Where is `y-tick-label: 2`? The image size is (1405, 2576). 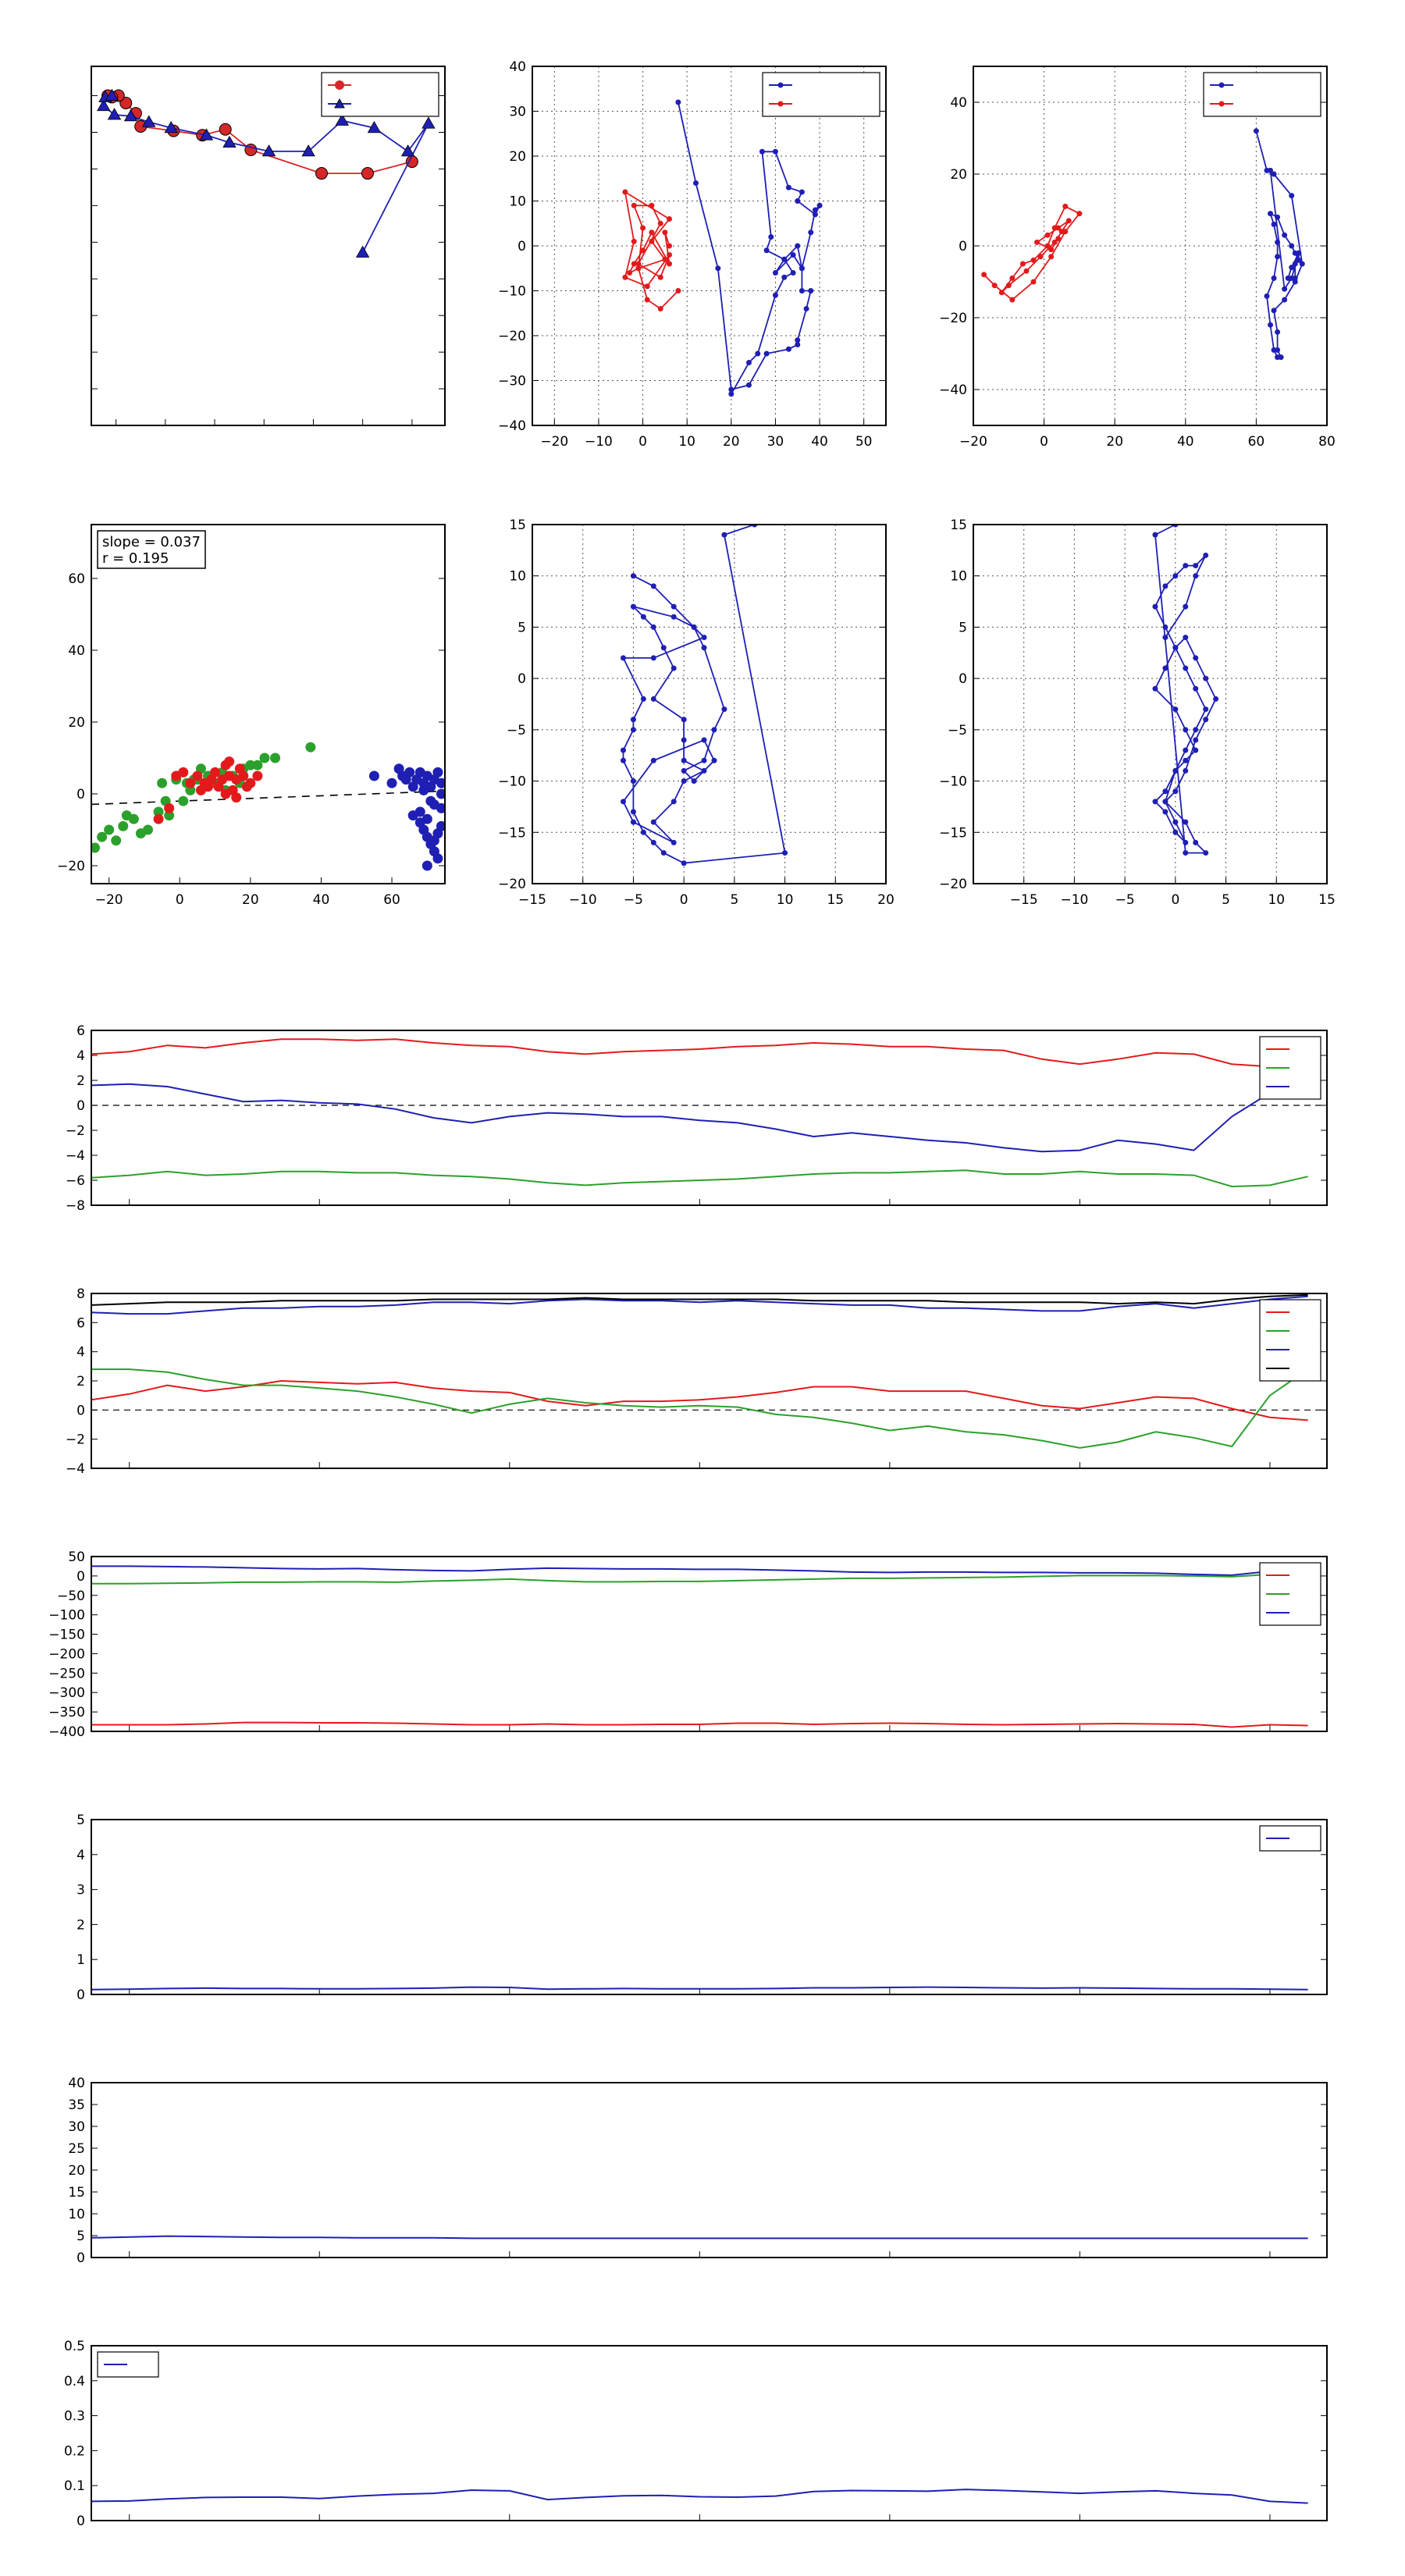
y-tick-label: 2 is located at coordinates (81, 1381).